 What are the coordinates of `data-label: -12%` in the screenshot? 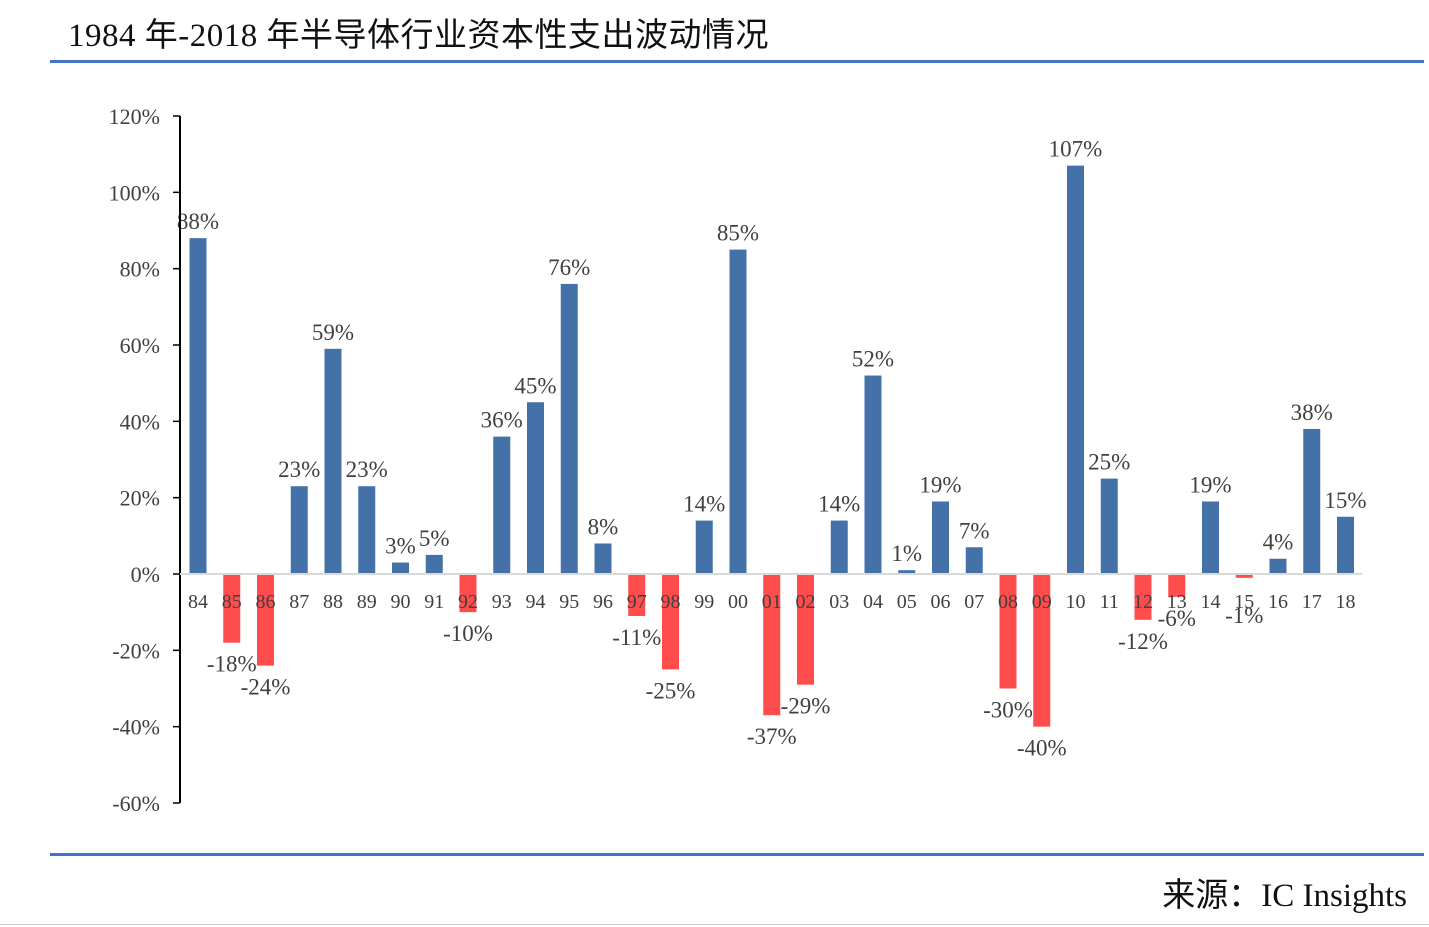 It's located at (1143, 641).